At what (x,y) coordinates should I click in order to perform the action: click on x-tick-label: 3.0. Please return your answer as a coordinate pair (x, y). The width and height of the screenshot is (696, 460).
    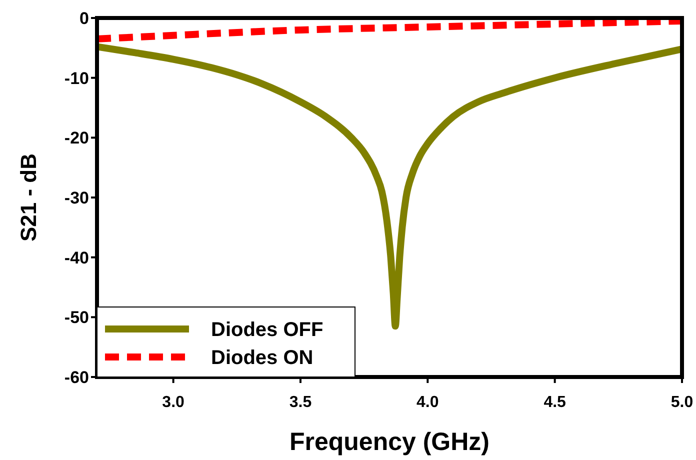
    Looking at the image, I should click on (173, 402).